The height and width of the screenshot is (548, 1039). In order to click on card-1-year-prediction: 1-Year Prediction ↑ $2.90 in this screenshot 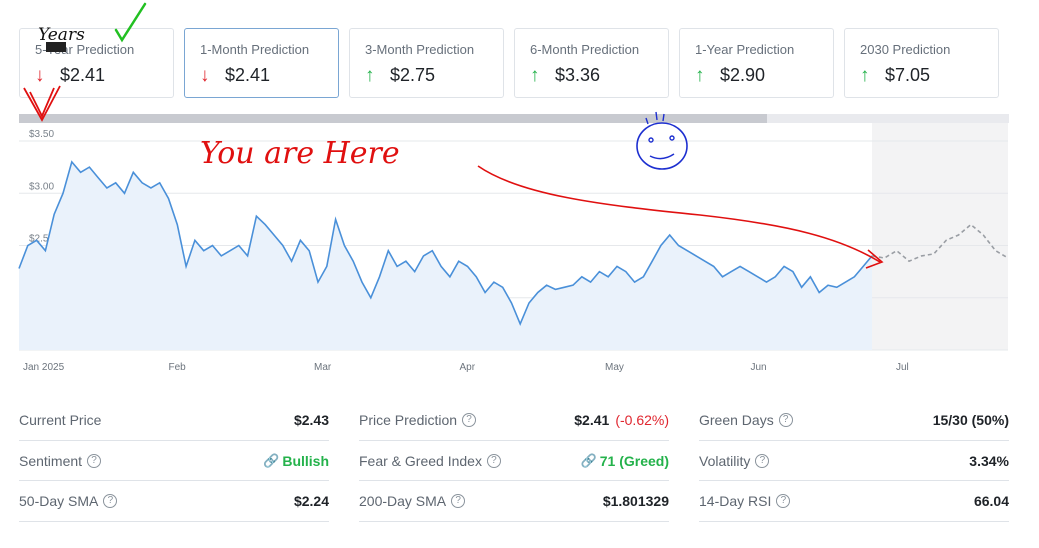, I will do `click(756, 63)`.